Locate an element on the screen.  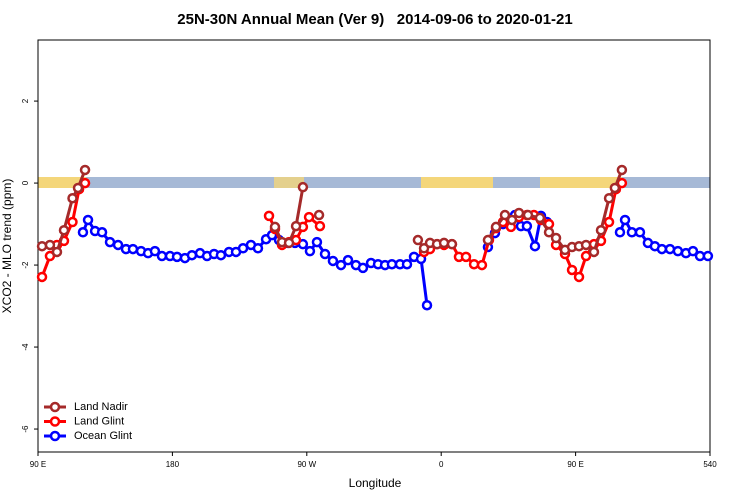
x-axis-label: Longitude is located at coordinates (375, 483).